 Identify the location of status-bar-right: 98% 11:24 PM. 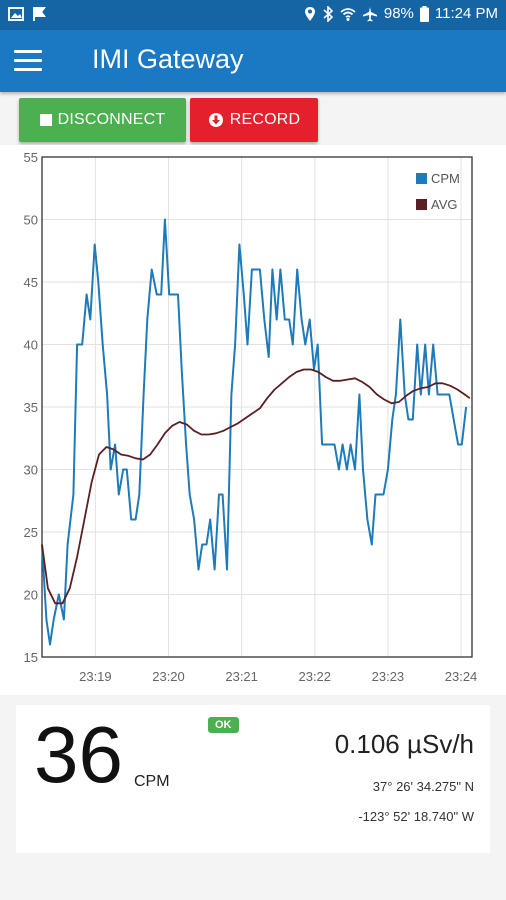
(401, 13).